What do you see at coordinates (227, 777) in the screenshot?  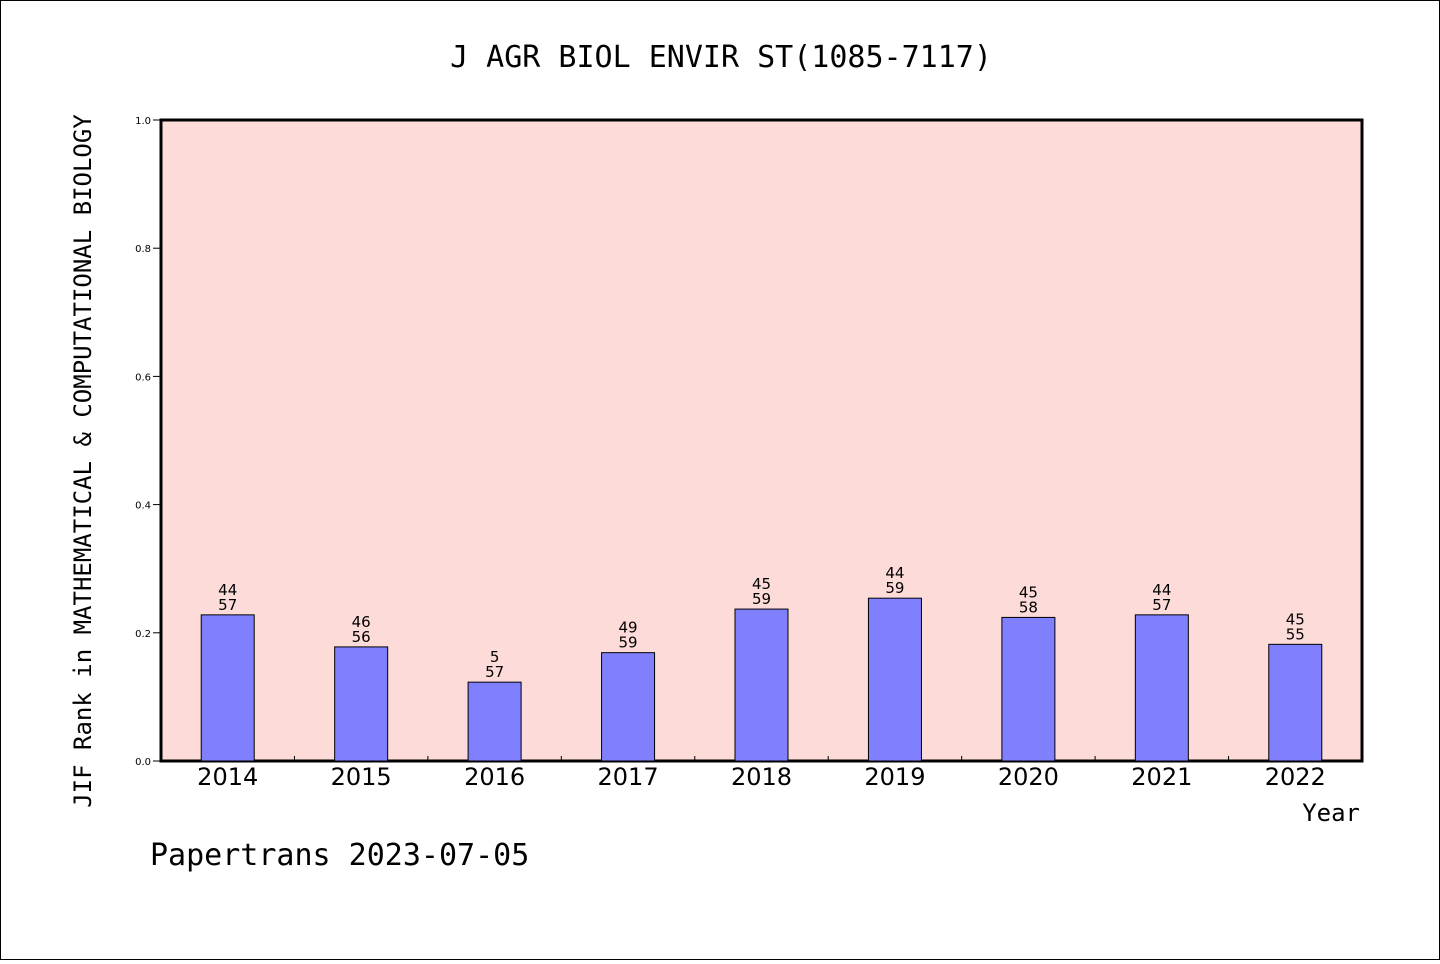 I see `x-tick-label: 2014` at bounding box center [227, 777].